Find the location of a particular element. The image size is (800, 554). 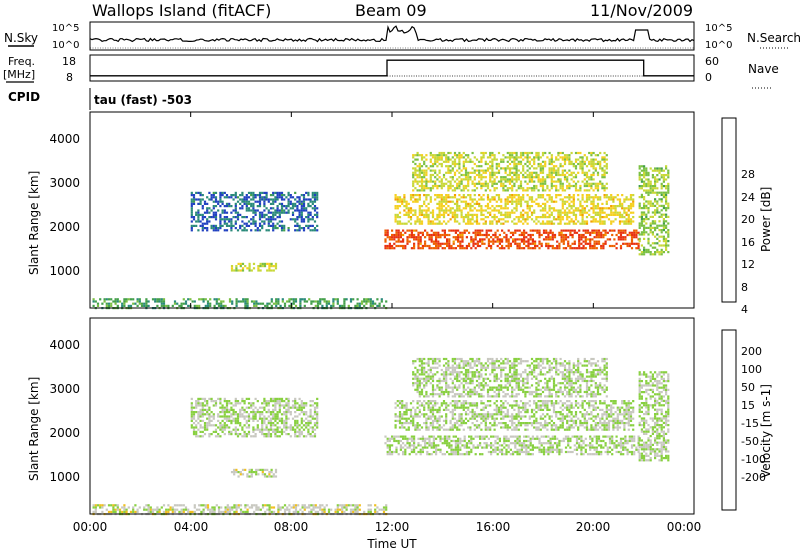

noise-panel: N.Sky 10^5 10^0 10^5 10^0 N.Search is located at coordinates (402, 36).